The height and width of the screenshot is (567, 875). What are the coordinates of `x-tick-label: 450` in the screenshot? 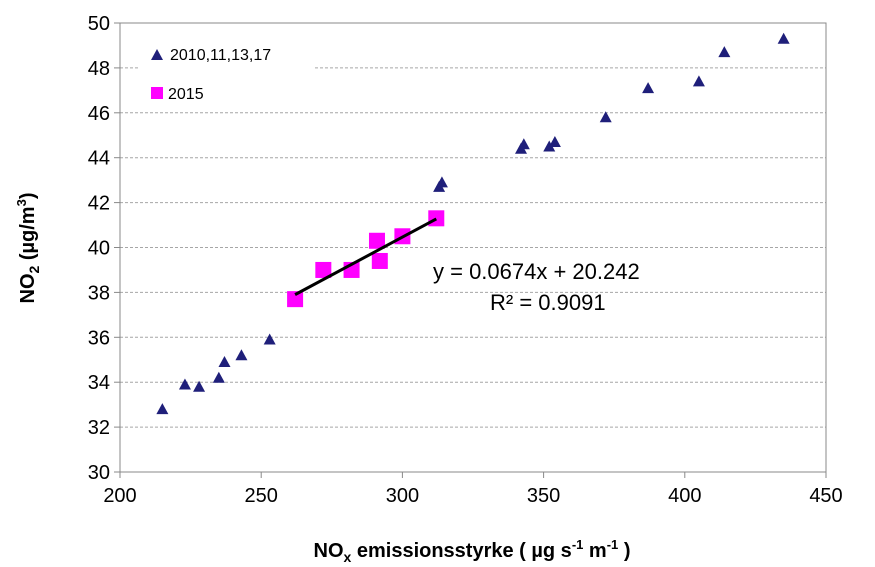 It's located at (825, 496).